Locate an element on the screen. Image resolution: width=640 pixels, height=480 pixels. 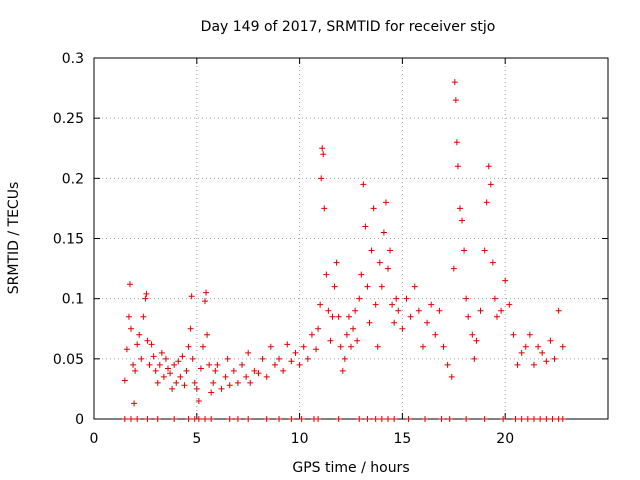
y-tick-label: 0 is located at coordinates (79, 420).